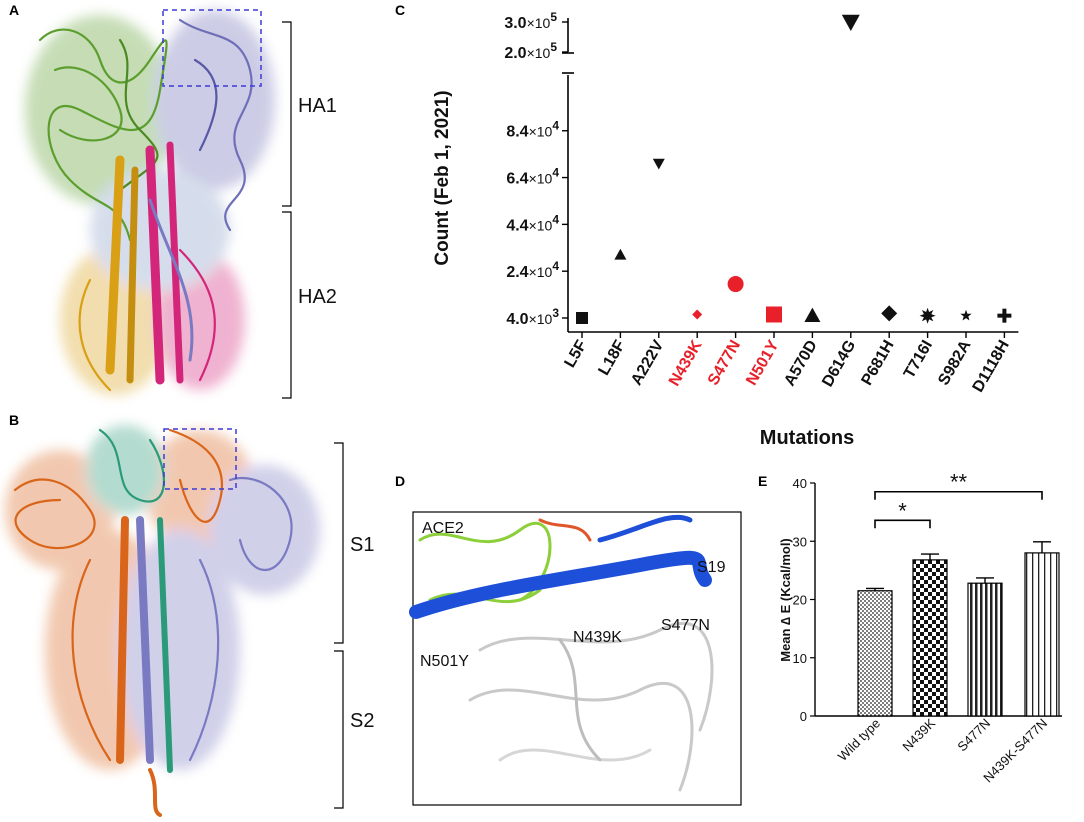 The image size is (1084, 822). I want to click on e-ytick-label: 10, so click(800, 658).